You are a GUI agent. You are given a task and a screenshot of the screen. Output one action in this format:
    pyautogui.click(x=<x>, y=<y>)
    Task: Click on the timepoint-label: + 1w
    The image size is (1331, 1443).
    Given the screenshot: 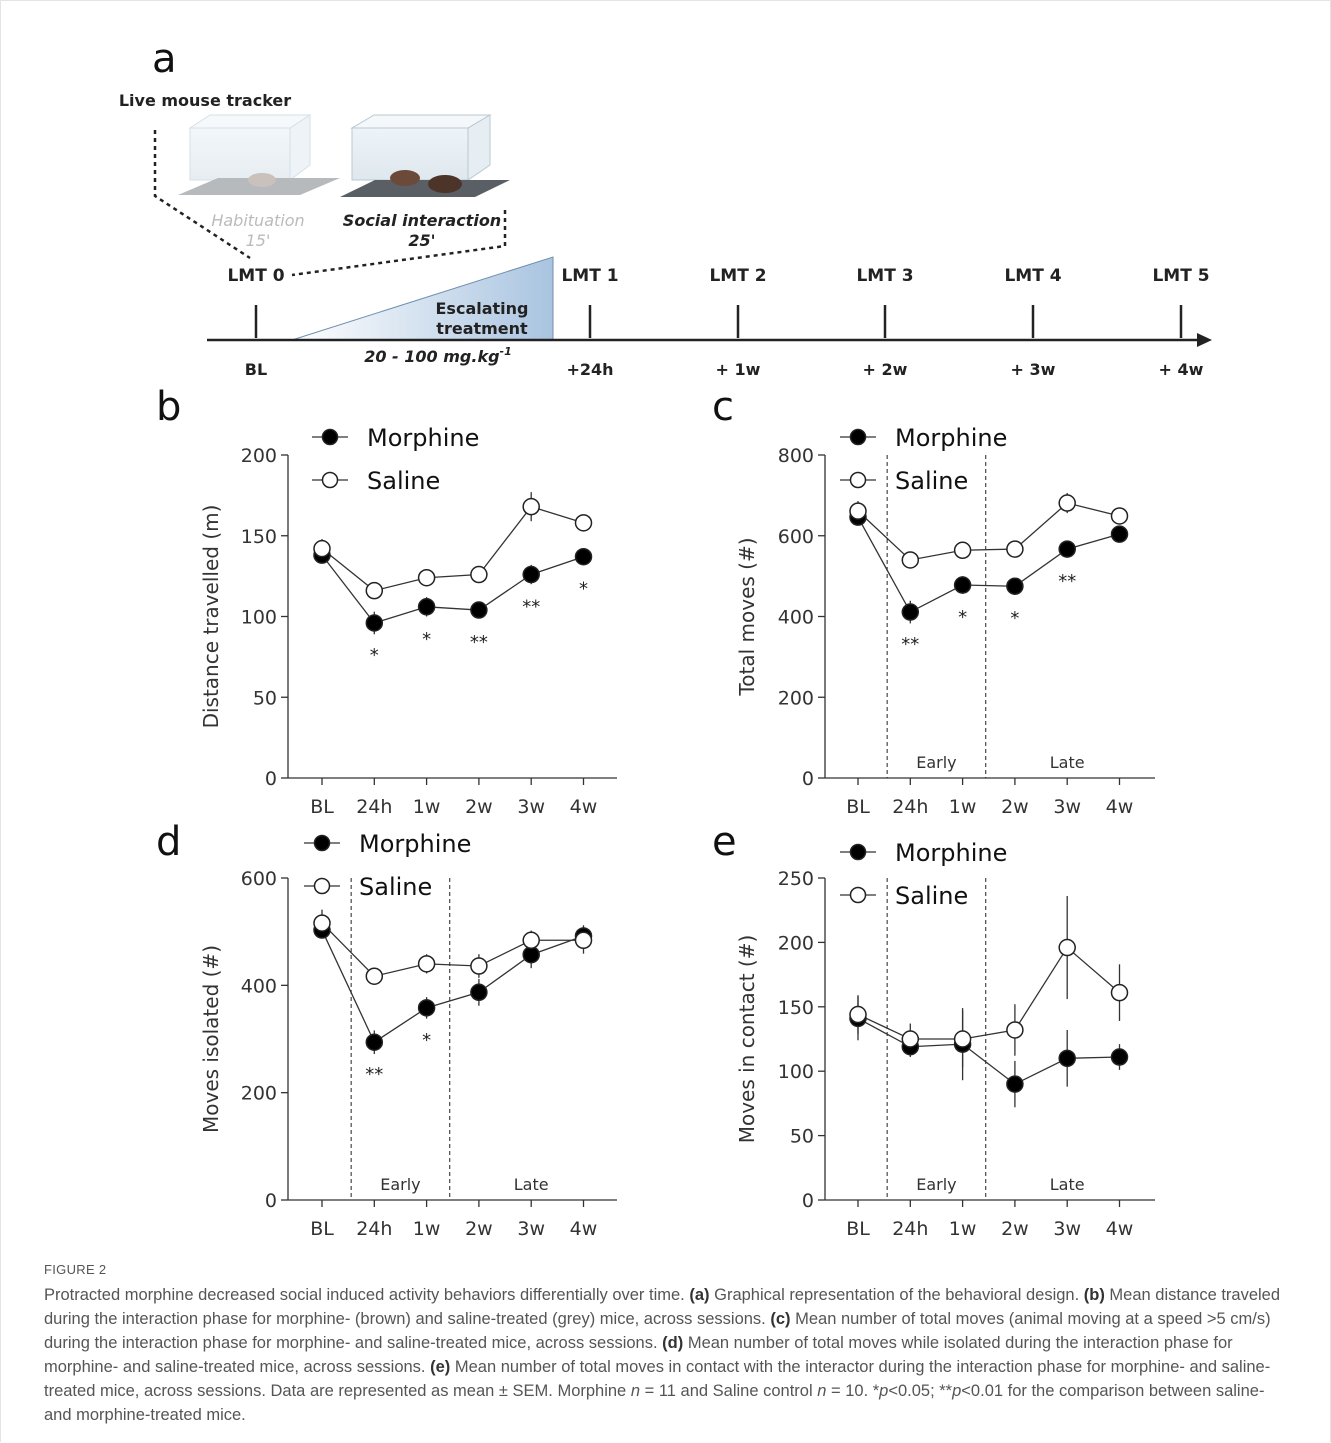 What is the action you would take?
    pyautogui.click(x=738, y=369)
    